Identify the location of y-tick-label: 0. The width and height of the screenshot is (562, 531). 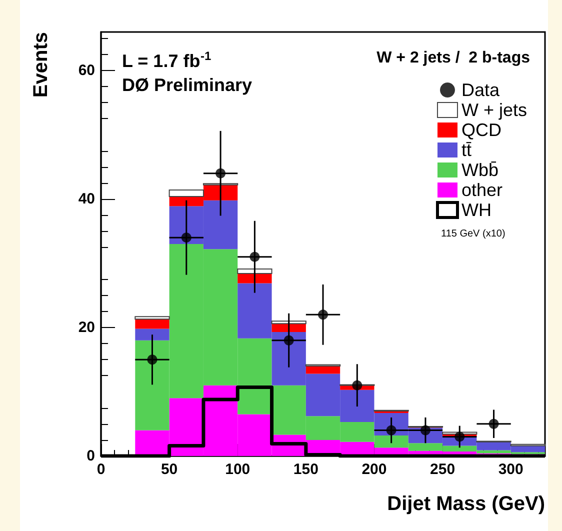
(90, 456).